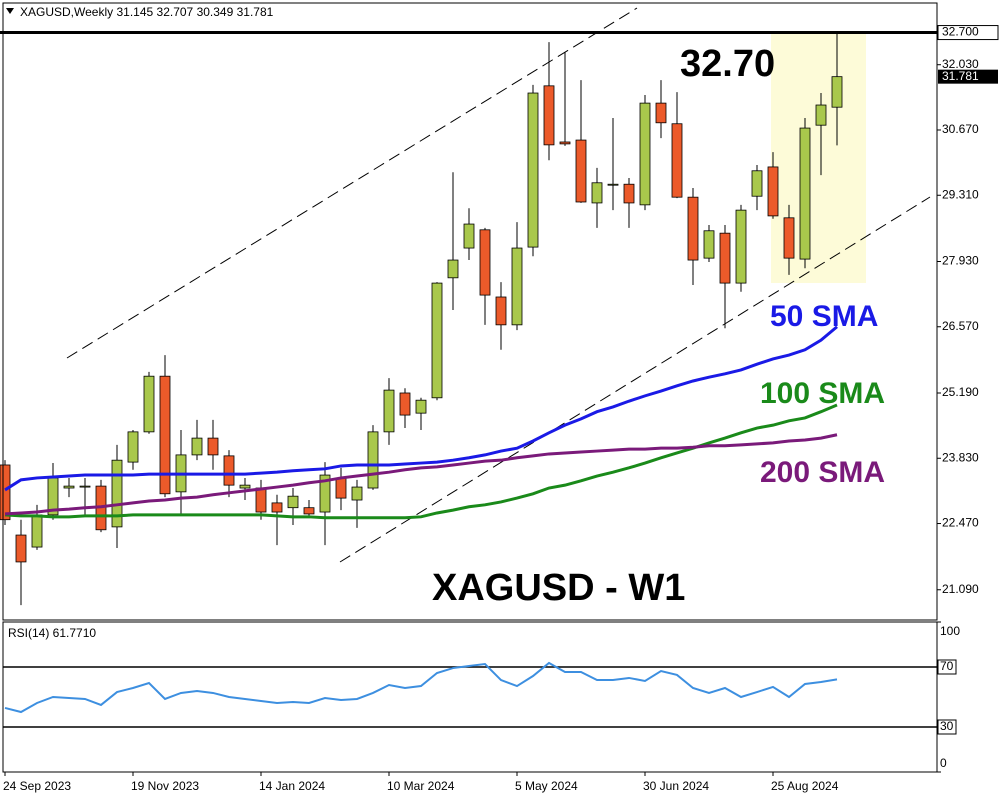 This screenshot has height=800, width=1000. I want to click on x-tick-label: 30 Jun 2024, so click(676, 786).